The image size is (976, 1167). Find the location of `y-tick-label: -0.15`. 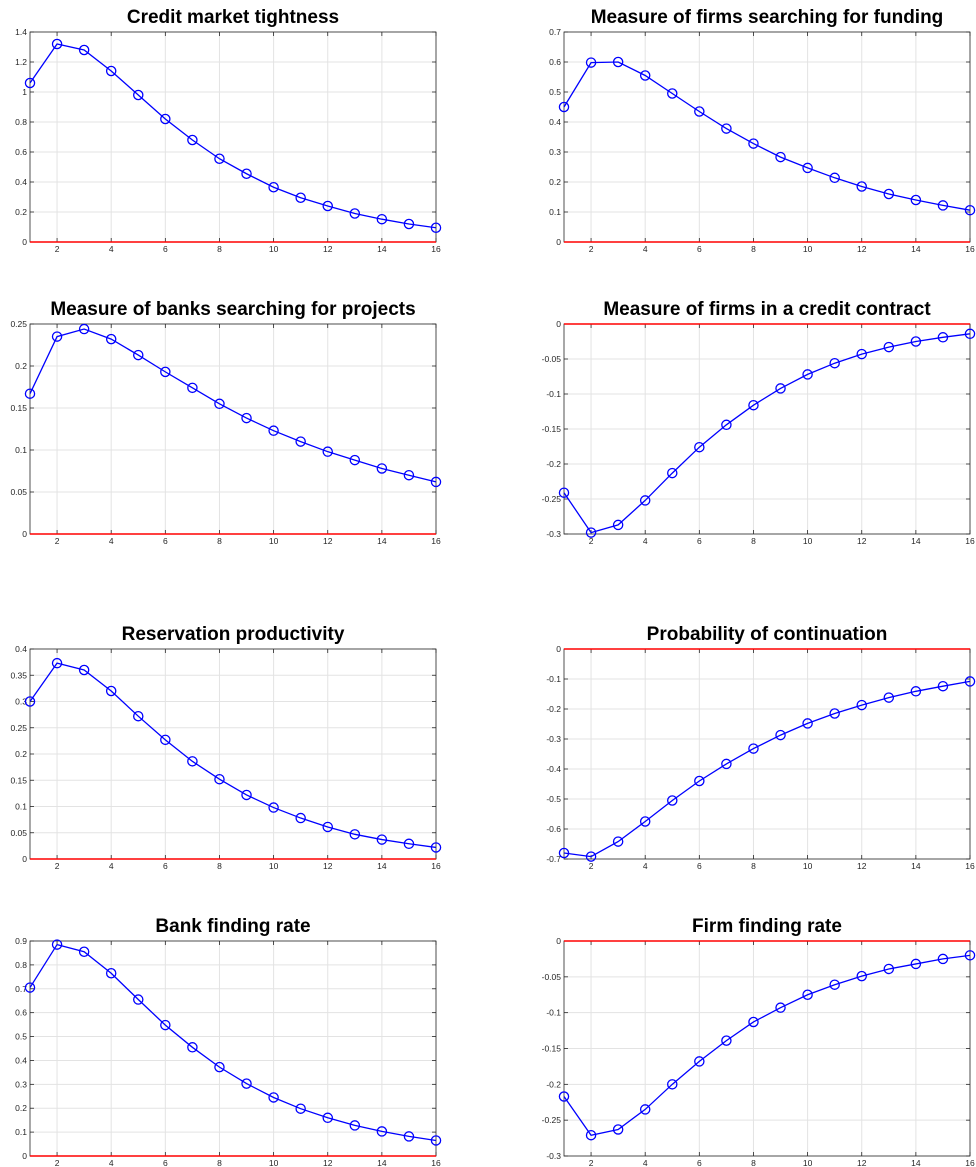

y-tick-label: -0.15 is located at coordinates (552, 429).